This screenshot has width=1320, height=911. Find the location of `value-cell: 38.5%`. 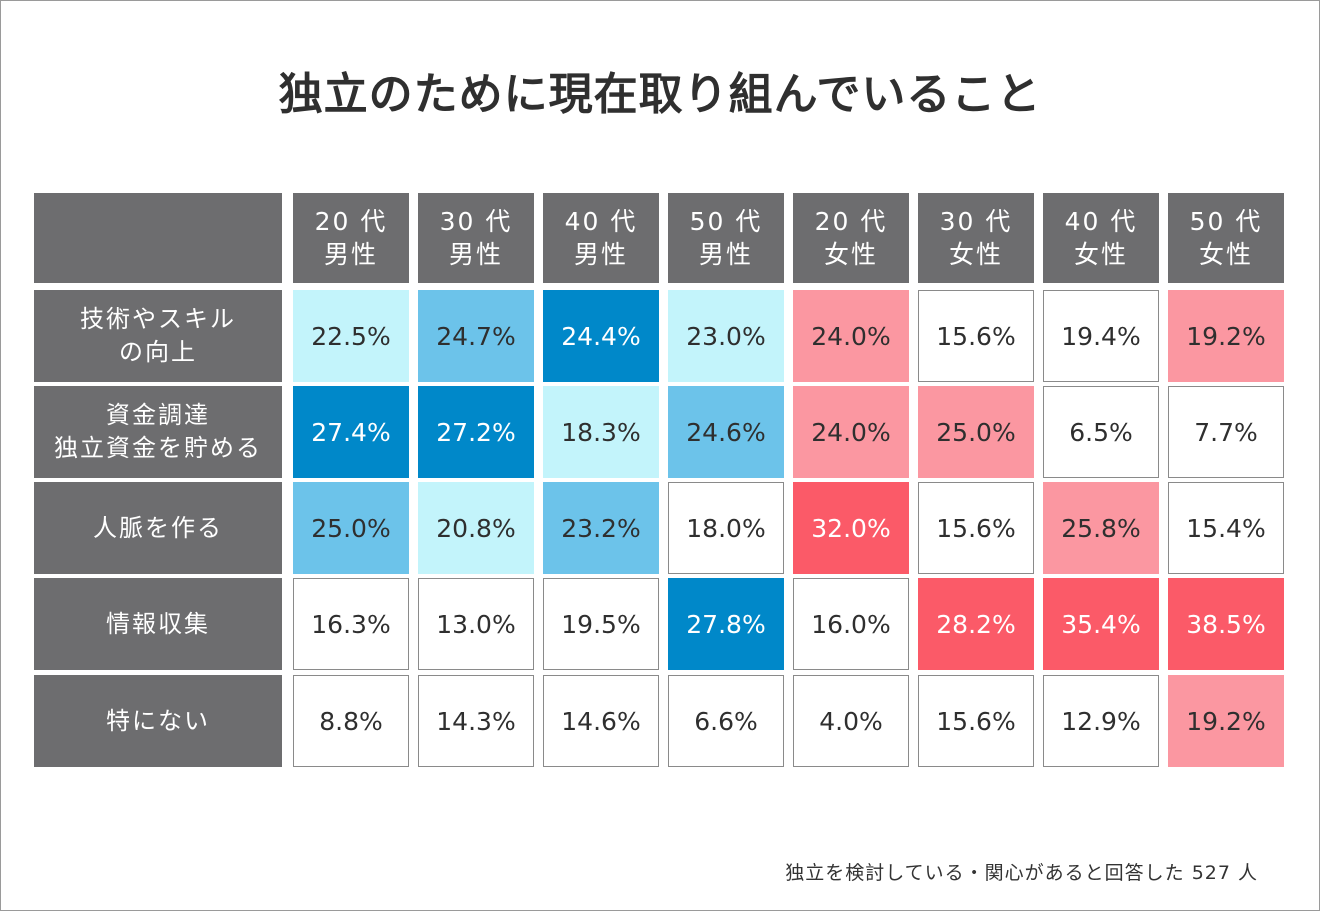

value-cell: 38.5% is located at coordinates (1226, 624).